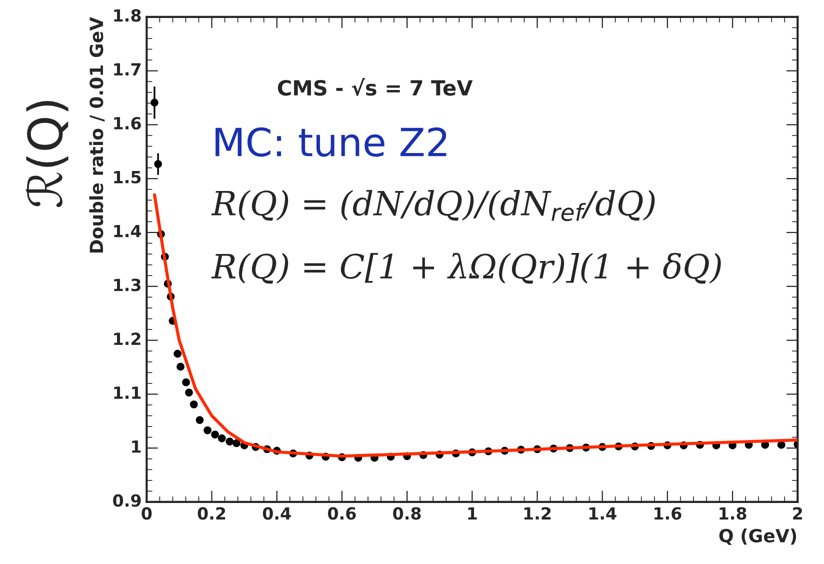  I want to click on y-tick-label: 1.6, so click(127, 123).